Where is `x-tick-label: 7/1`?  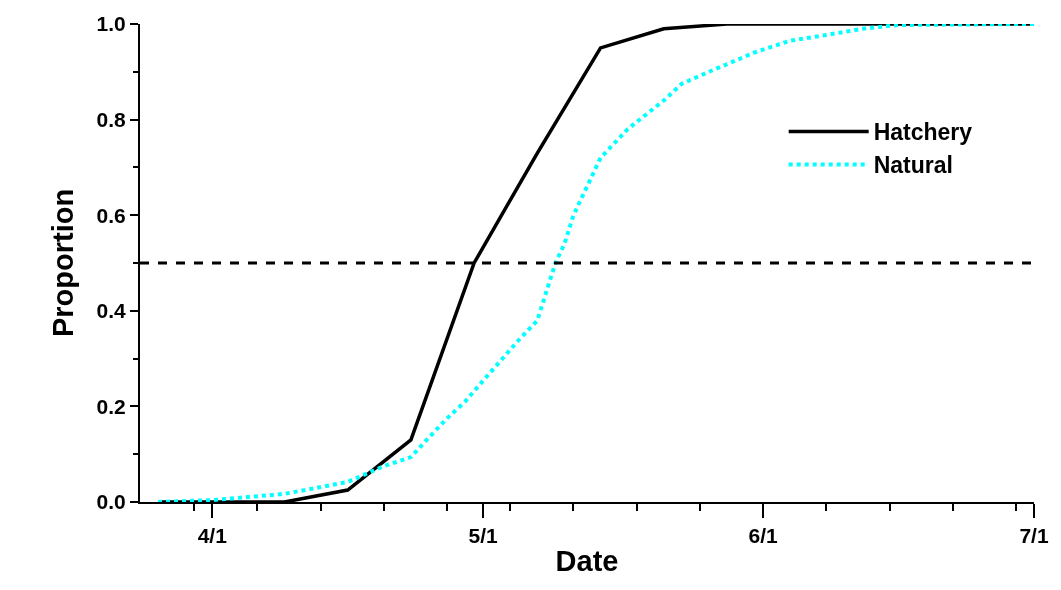
x-tick-label: 7/1 is located at coordinates (1034, 536).